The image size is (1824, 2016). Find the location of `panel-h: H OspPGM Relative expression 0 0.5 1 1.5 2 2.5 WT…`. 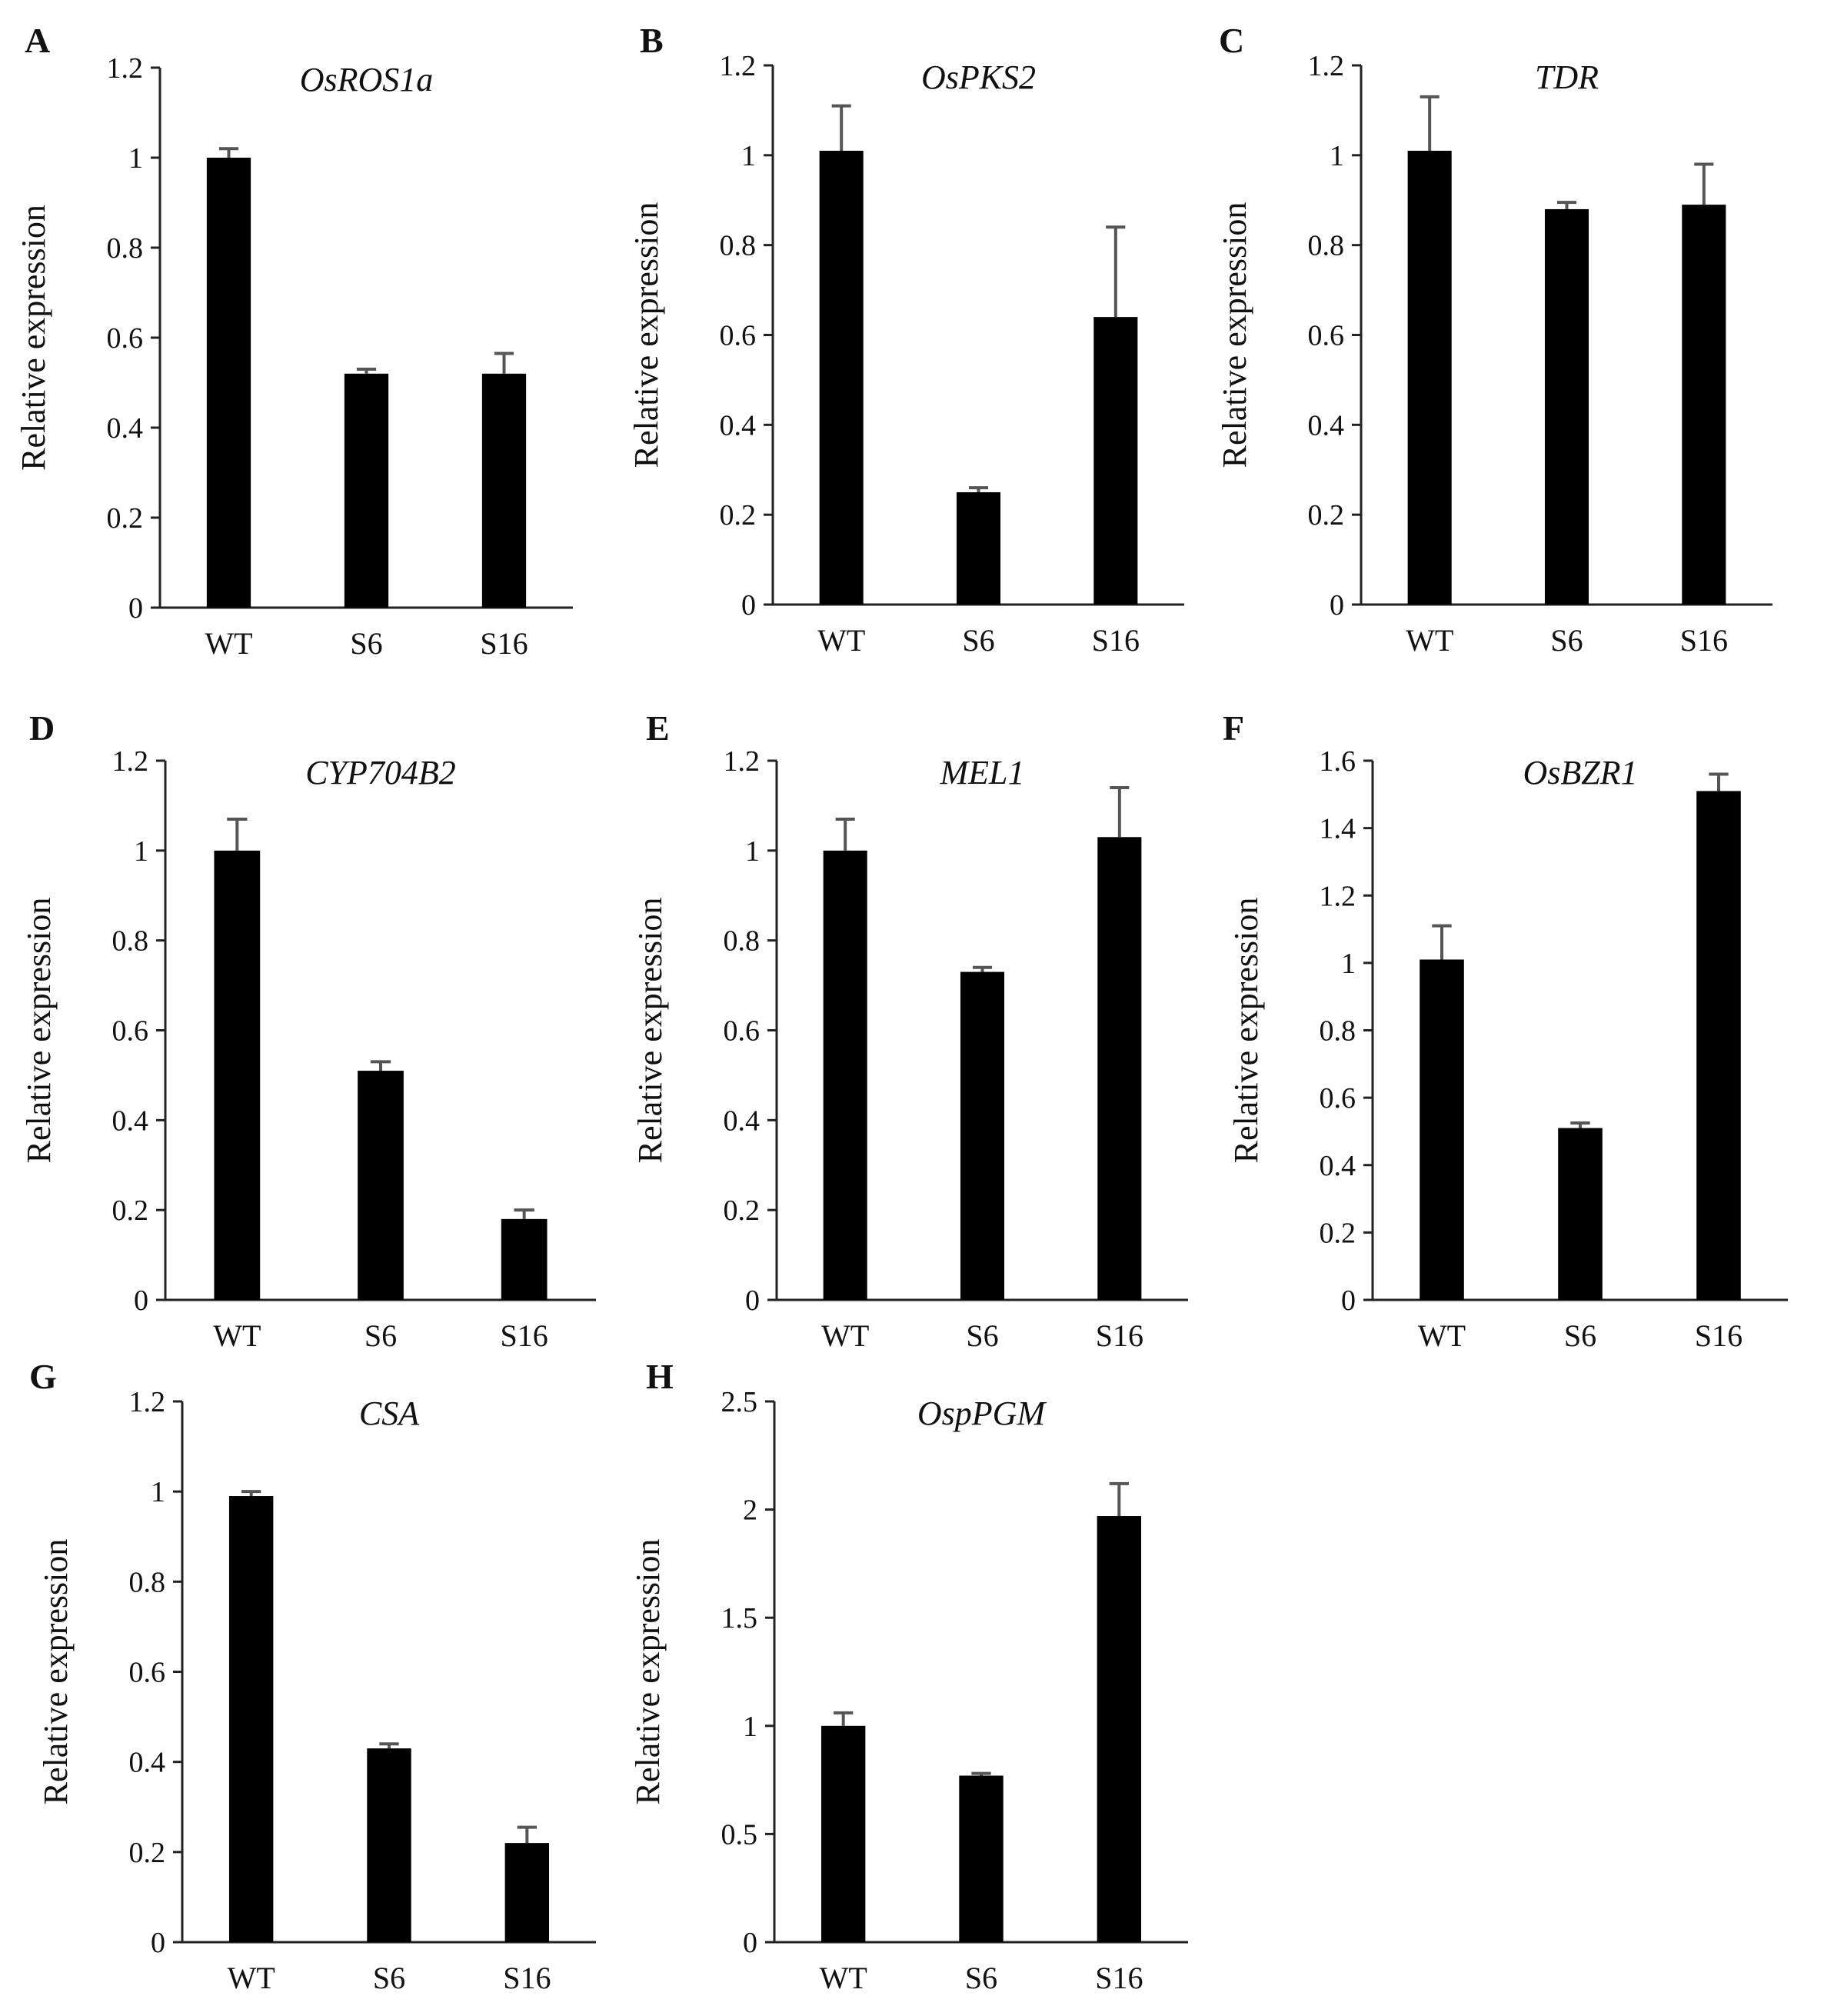

panel-h: H OspPGM Relative expression 0 0.5 1 1.5 2 2.5 WT… is located at coordinates (908, 1676).